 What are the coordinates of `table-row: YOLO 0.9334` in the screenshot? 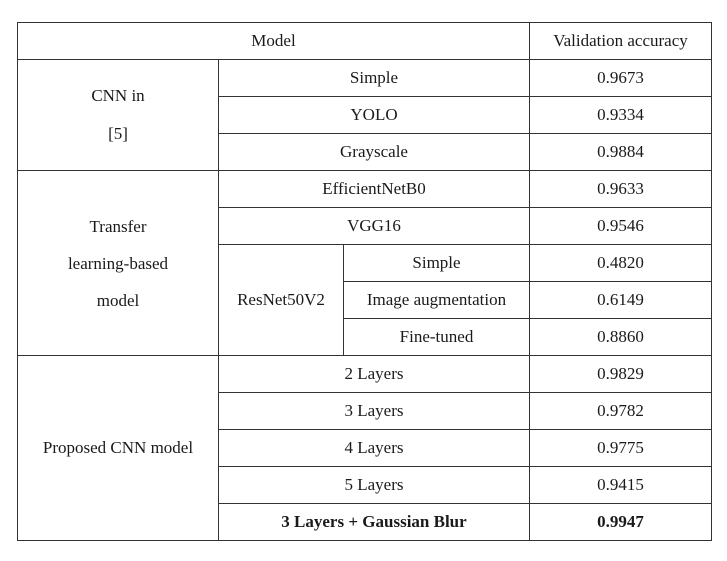 It's located at (365, 115).